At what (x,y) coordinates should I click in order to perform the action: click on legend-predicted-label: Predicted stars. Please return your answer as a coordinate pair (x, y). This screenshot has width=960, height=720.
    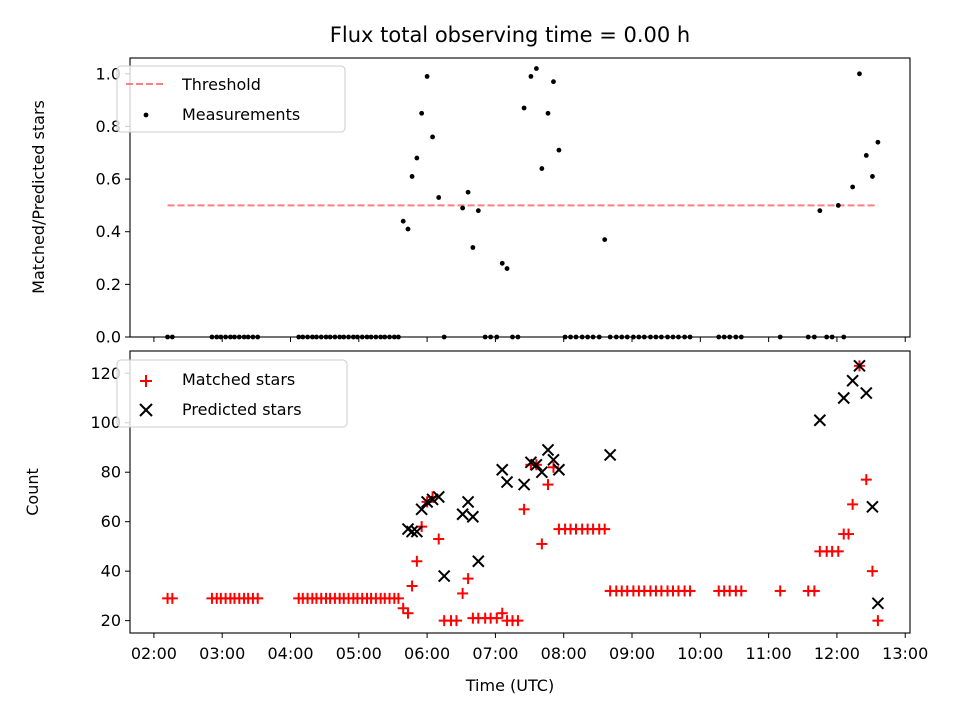
    Looking at the image, I should click on (242, 409).